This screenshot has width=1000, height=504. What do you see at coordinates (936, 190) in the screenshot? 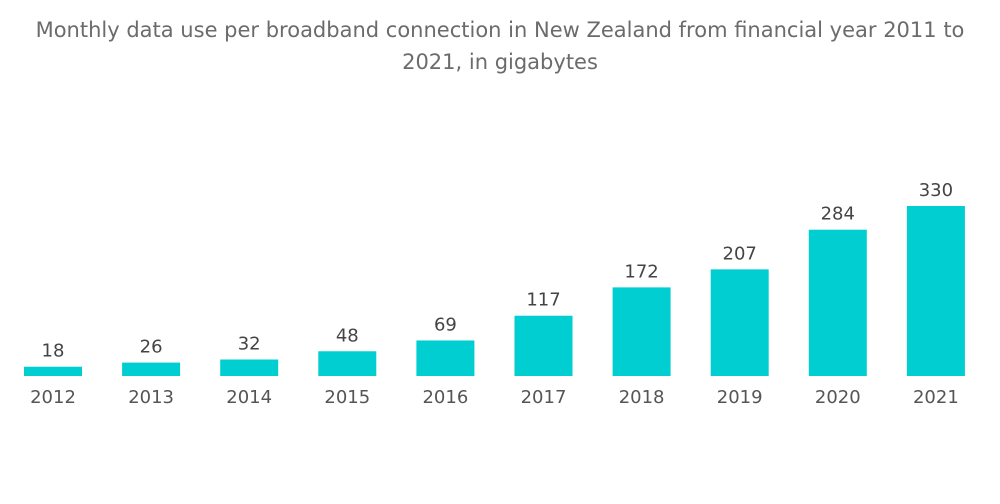
I see `data-label-2021: 330` at bounding box center [936, 190].